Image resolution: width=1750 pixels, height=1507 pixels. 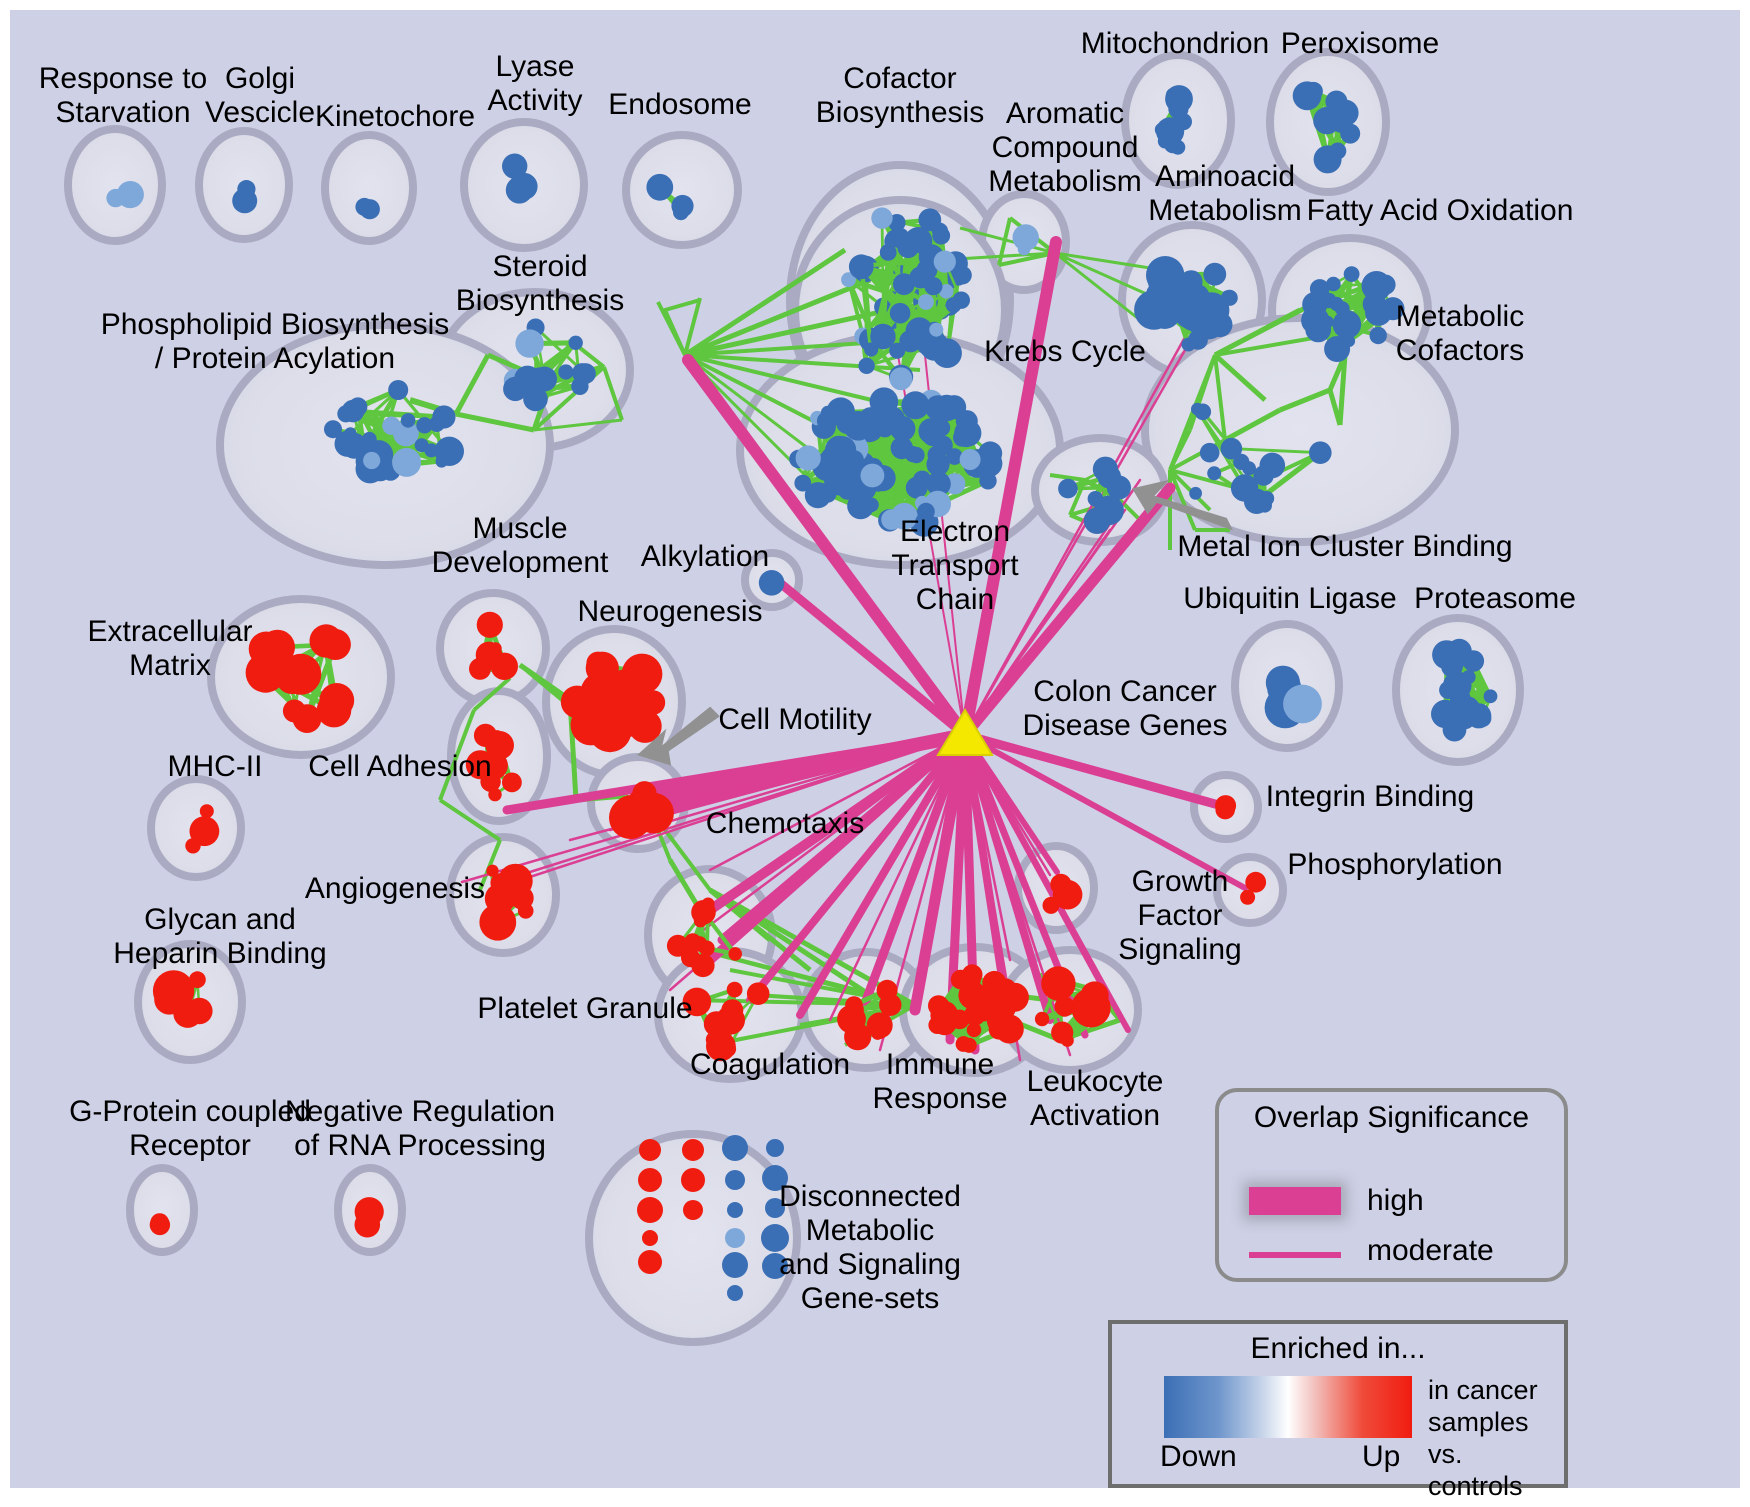 I want to click on cluster-halo-g-protein-coupled-receptor, so click(x=162, y=1210).